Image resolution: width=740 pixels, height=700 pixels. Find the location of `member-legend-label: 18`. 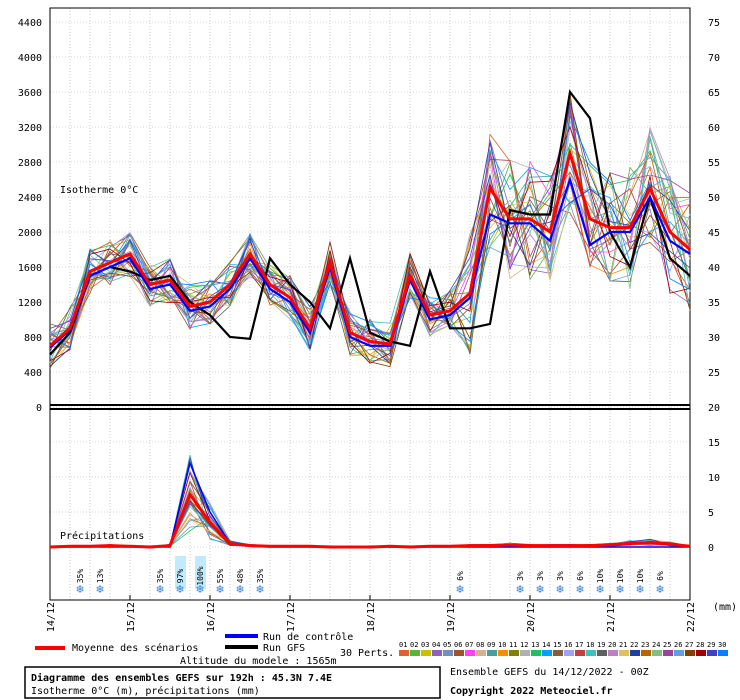

member-legend-label: 18 is located at coordinates (590, 645).